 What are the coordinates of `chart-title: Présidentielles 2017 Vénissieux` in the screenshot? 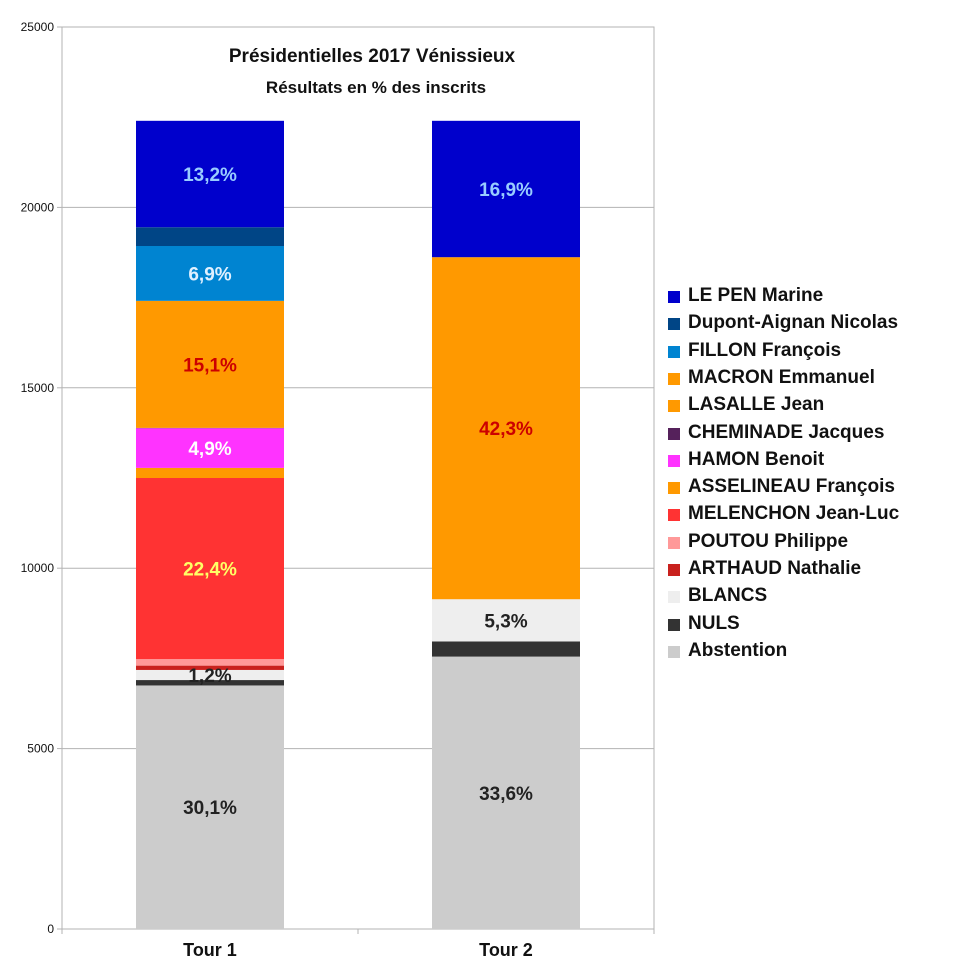 It's located at (372, 56).